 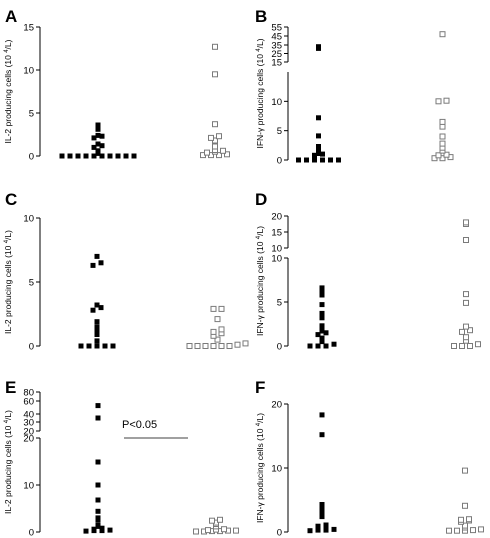 I want to click on panel-a: A 0 5 10 15 IL-2 producing cells (10 4/L), so click(x=116, y=85).